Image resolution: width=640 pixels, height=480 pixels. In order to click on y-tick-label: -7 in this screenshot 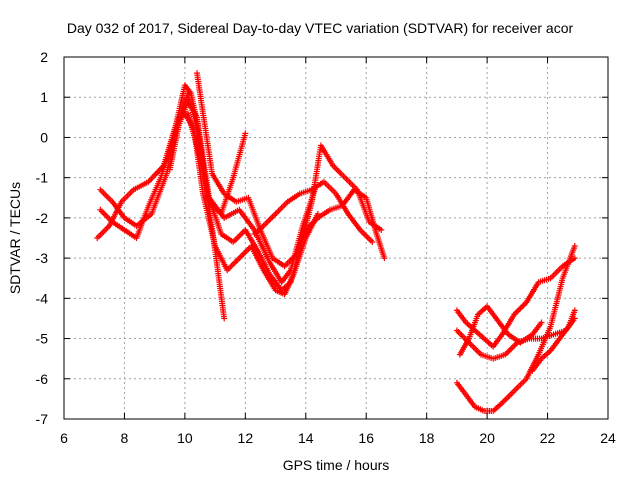, I will do `click(42, 419)`.